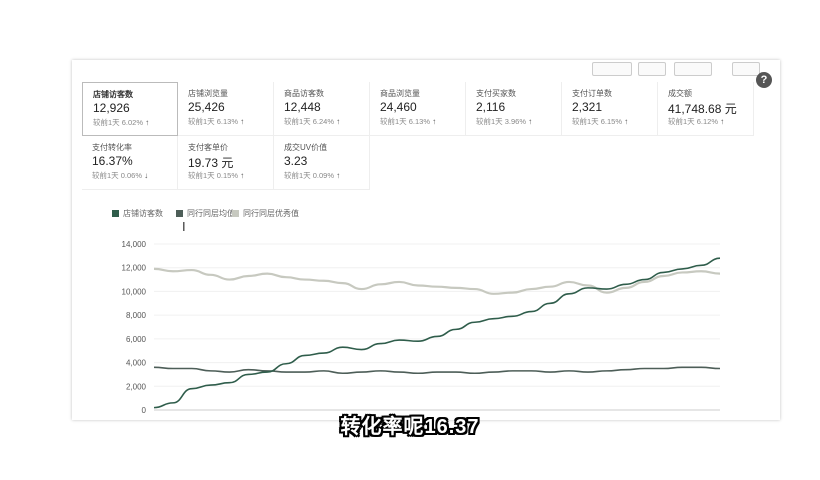  What do you see at coordinates (136, 386) in the screenshot?
I see `y-tick-label: 2,000` at bounding box center [136, 386].